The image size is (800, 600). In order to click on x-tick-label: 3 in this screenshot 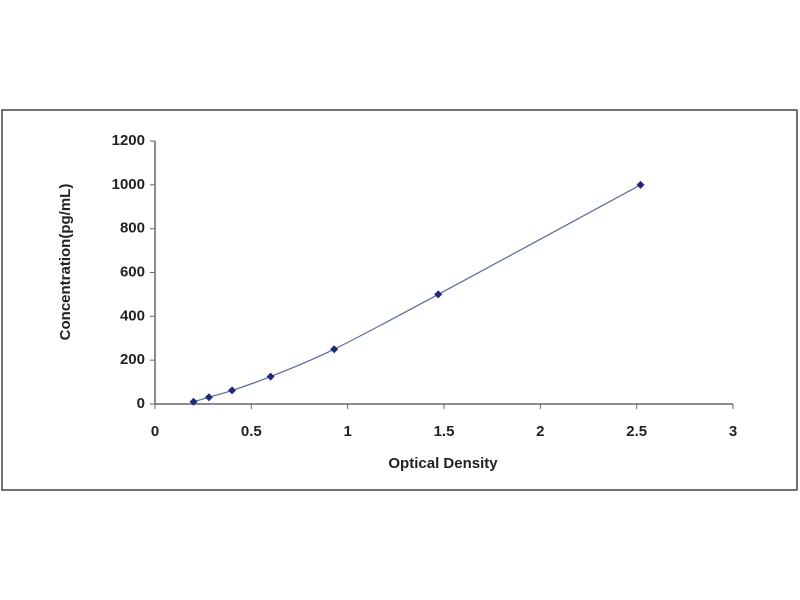, I will do `click(733, 431)`.